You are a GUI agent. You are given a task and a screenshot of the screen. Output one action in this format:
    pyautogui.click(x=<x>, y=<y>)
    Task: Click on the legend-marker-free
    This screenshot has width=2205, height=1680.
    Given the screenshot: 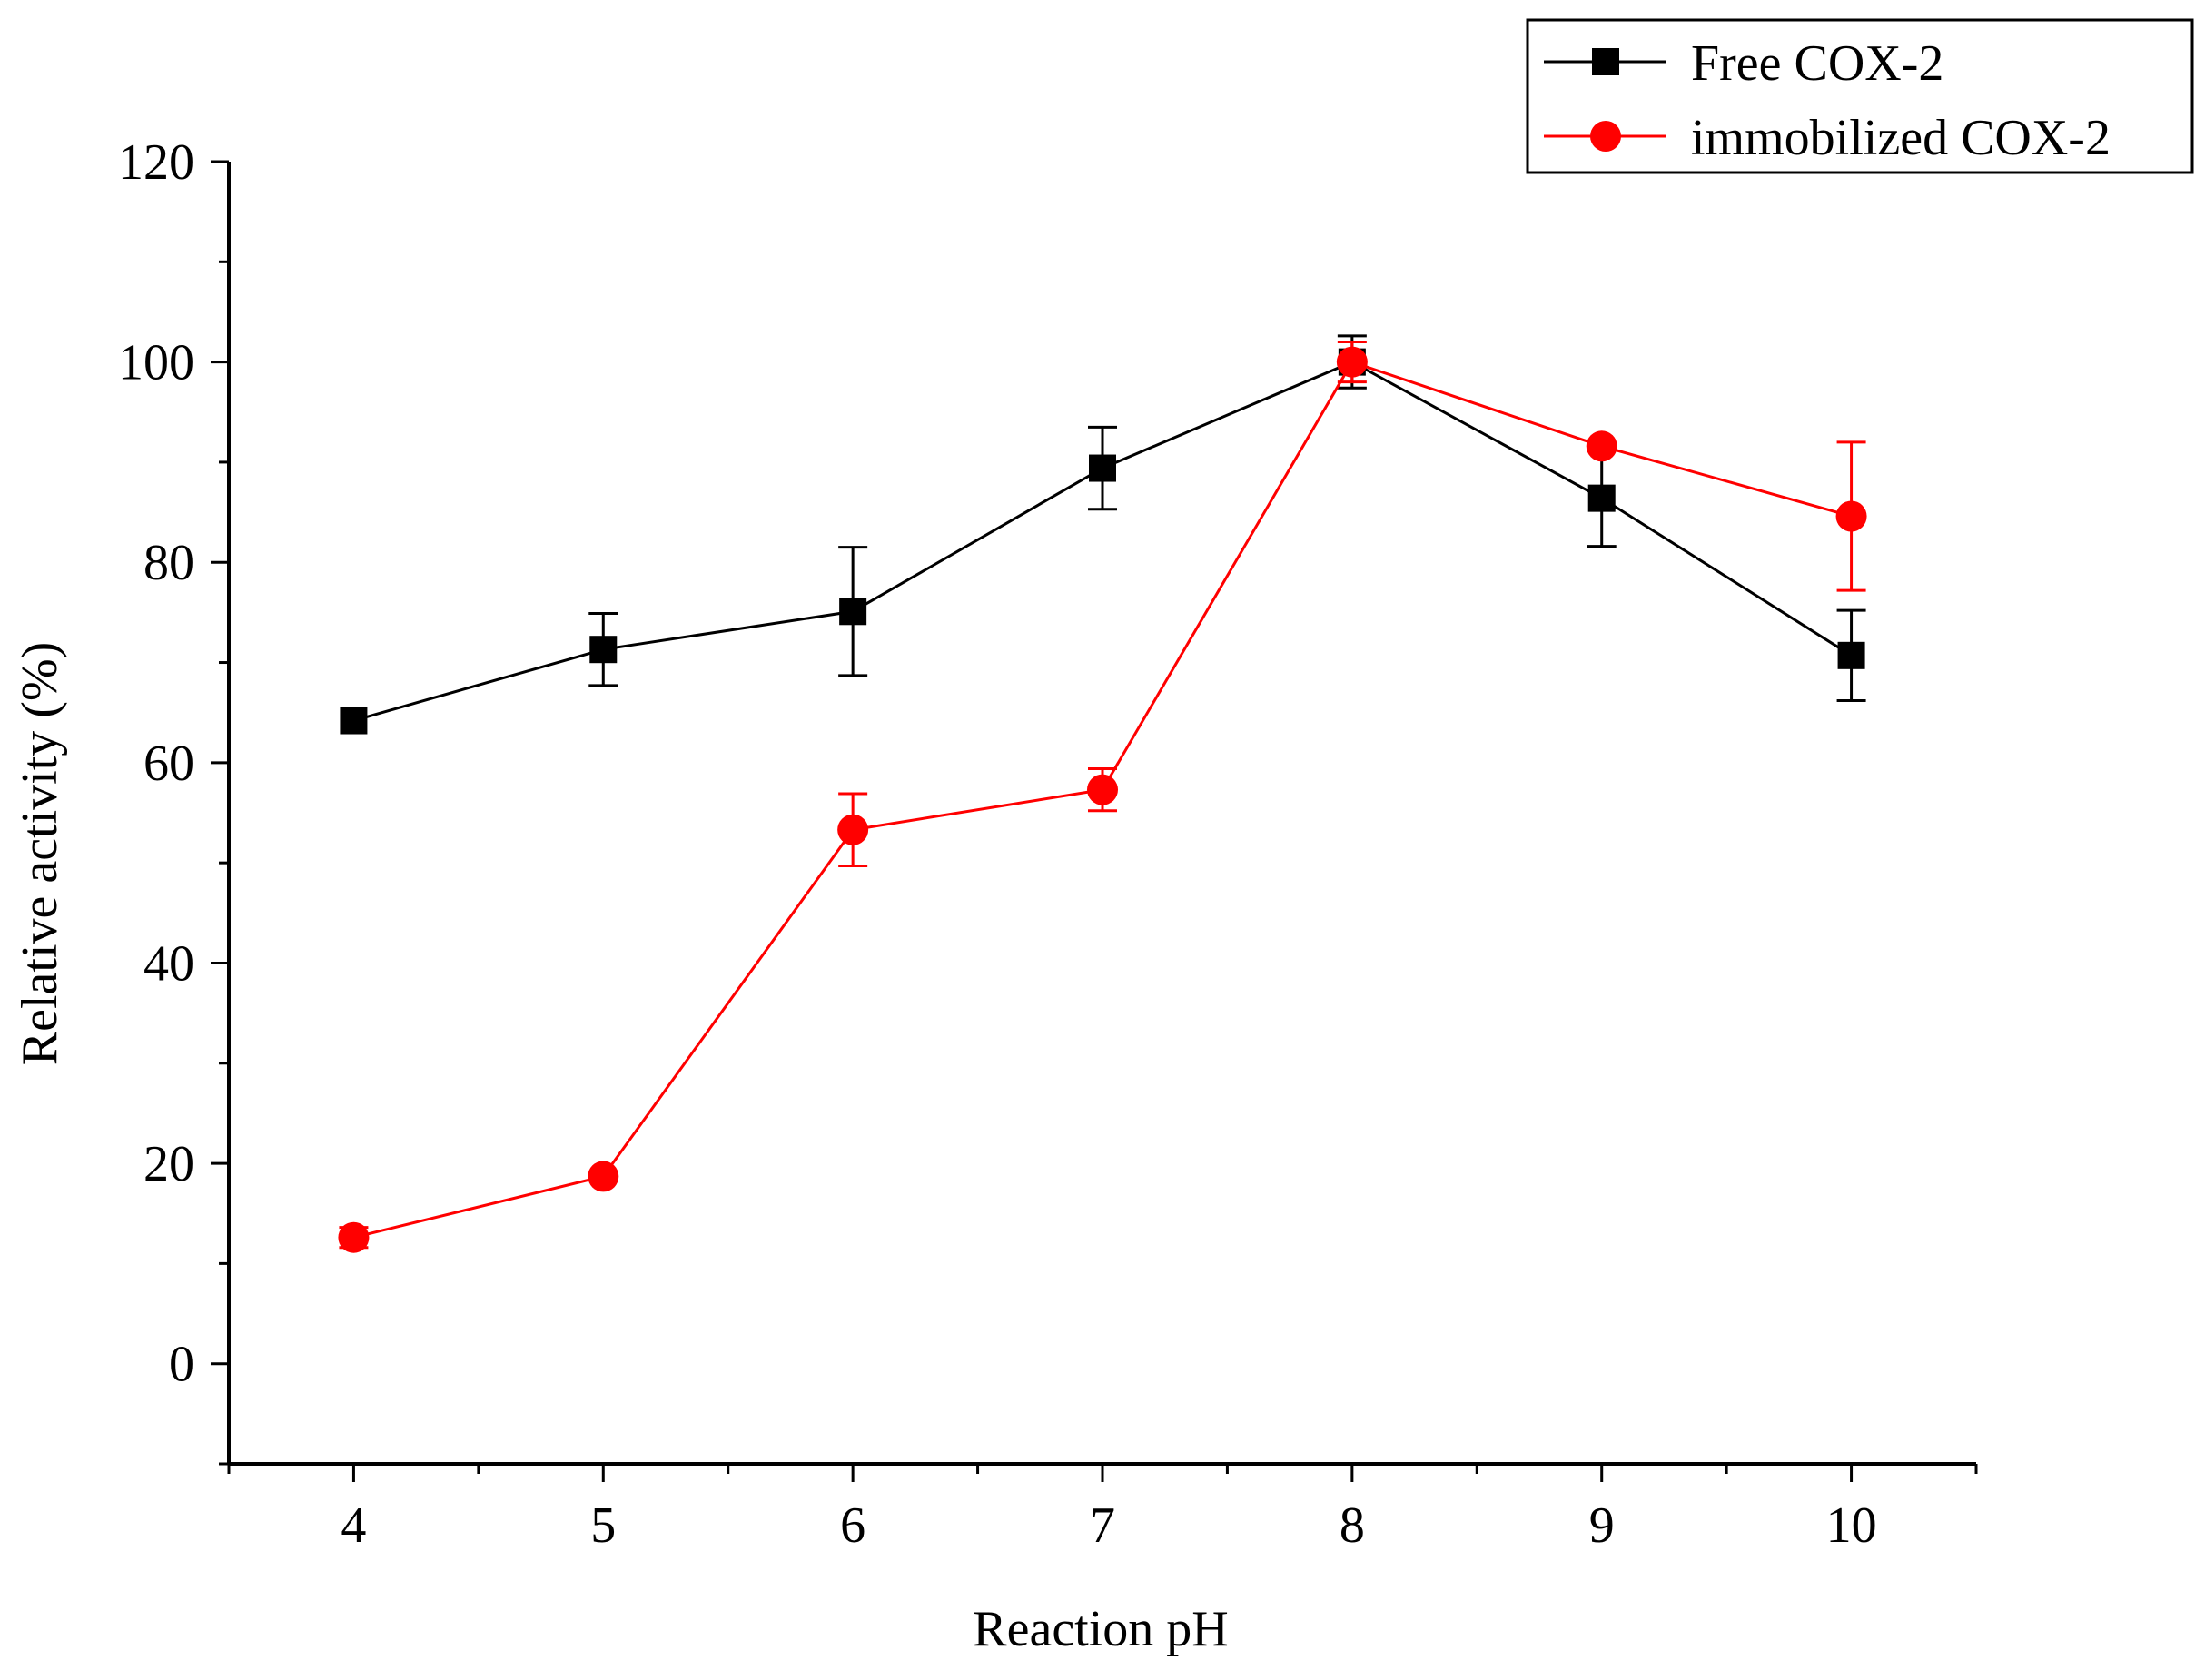 What is the action you would take?
    pyautogui.click(x=1605, y=62)
    